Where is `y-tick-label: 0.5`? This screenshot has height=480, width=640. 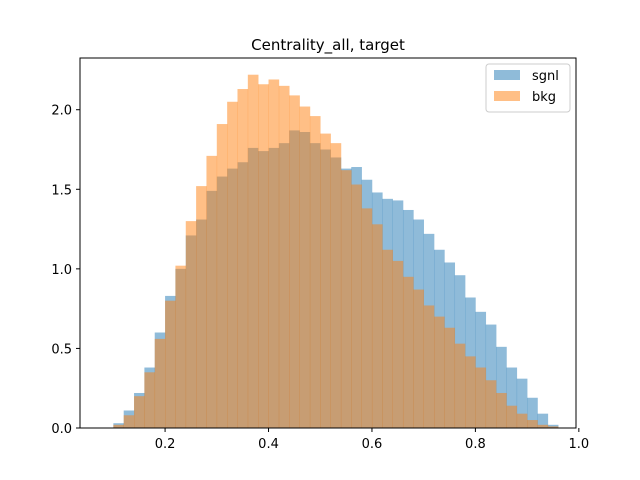 y-tick-label: 0.5 is located at coordinates (61, 349).